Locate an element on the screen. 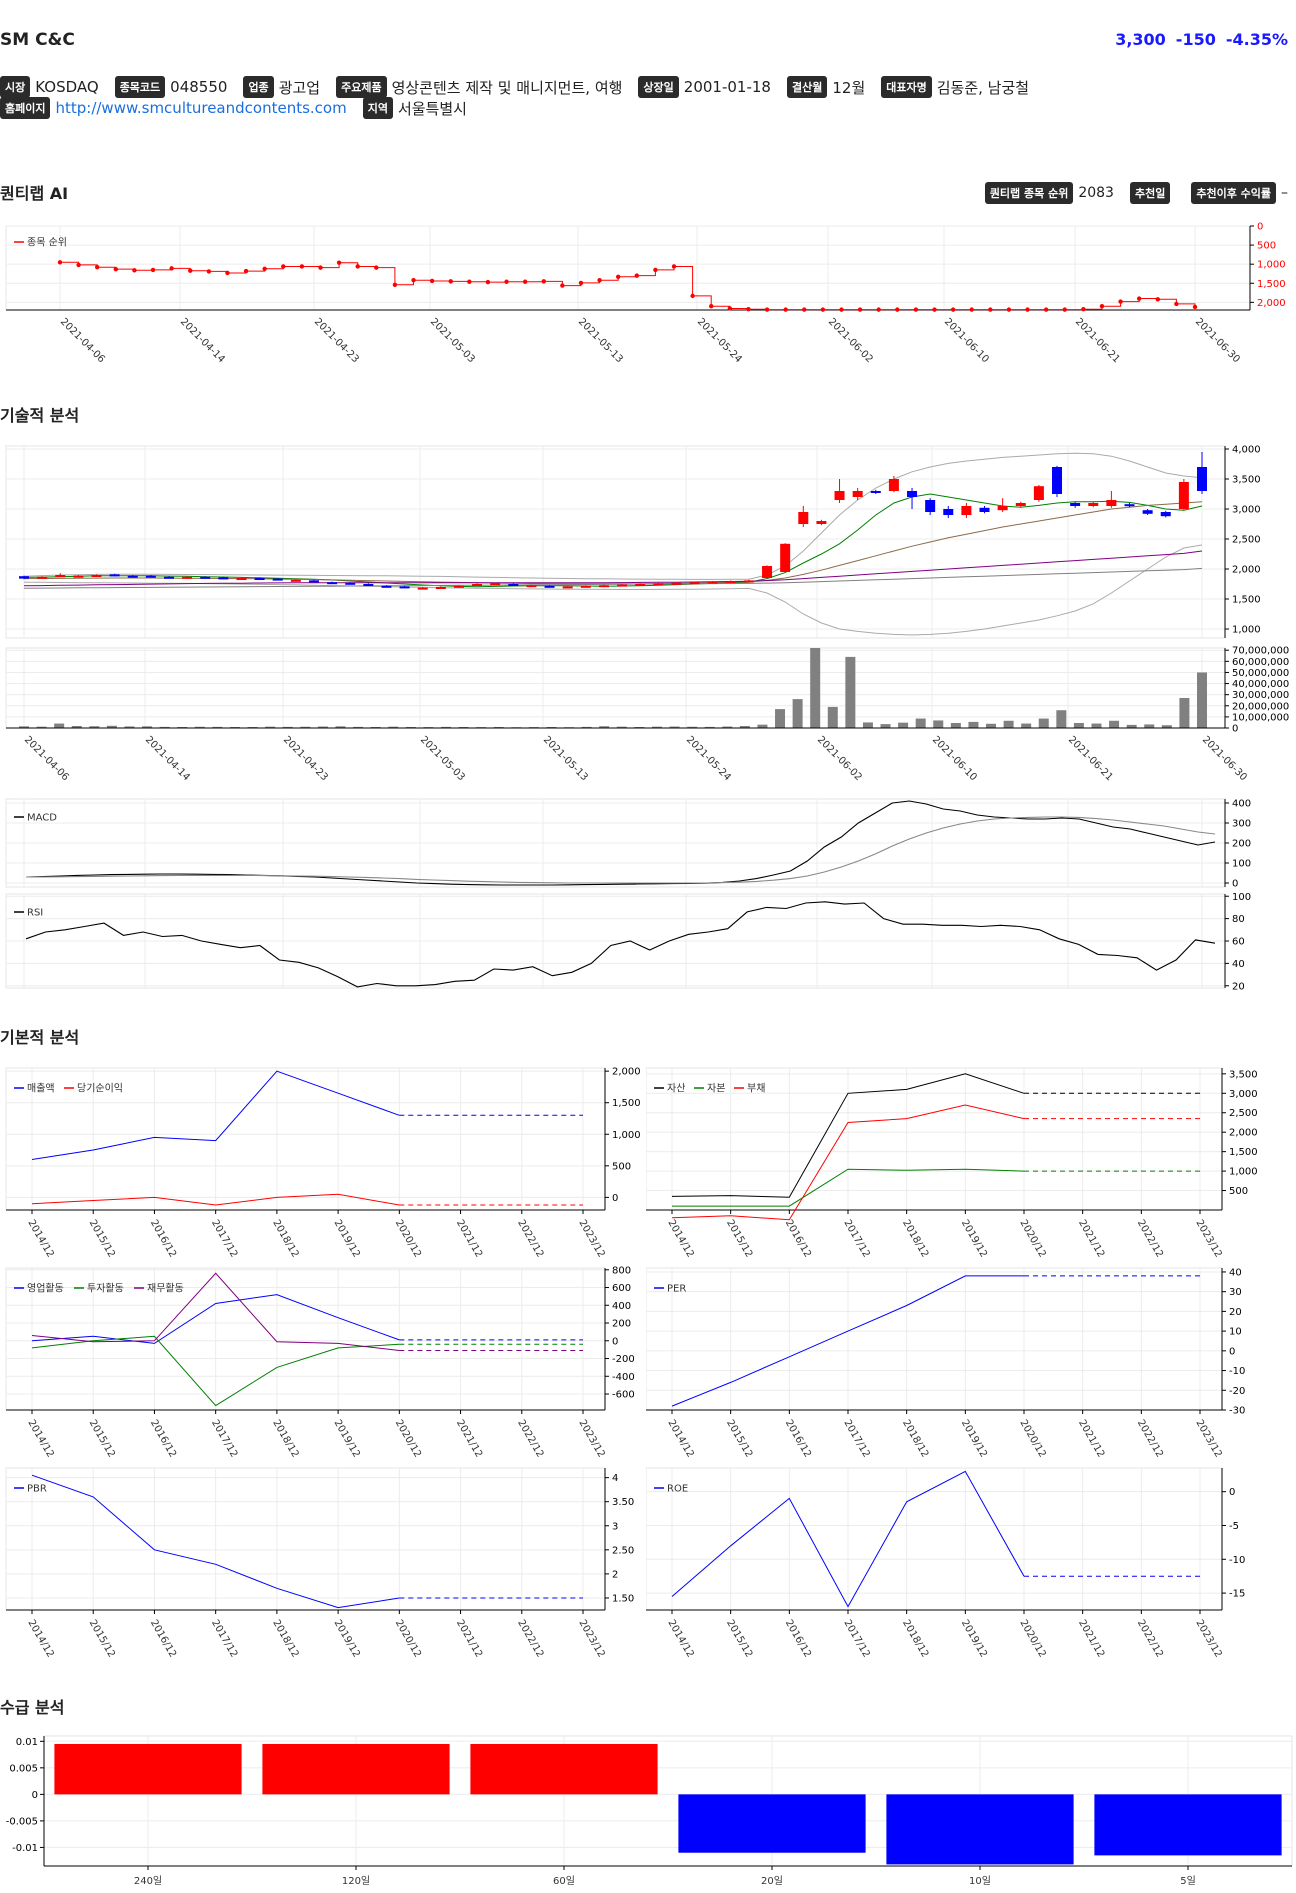 The width and height of the screenshot is (1296, 1893). legend-label: 영업활동 is located at coordinates (45, 1288).